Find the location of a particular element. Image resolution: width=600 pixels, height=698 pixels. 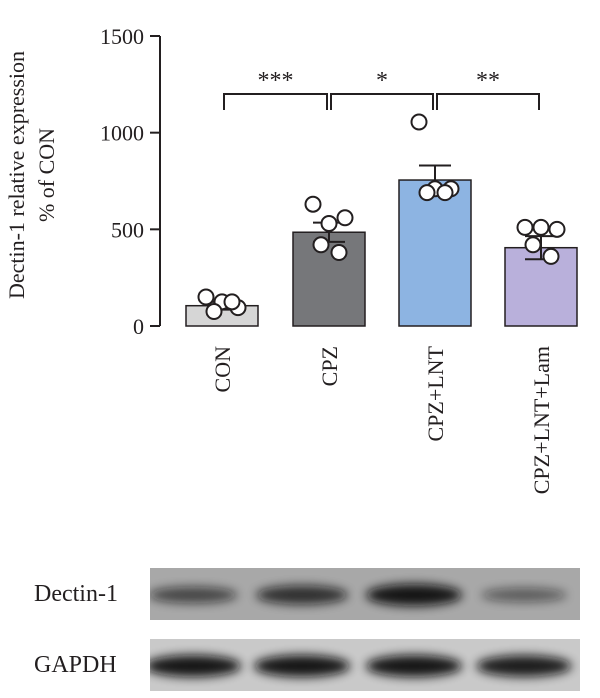

x-tick-label: CPZ is located at coordinates (329, 366).